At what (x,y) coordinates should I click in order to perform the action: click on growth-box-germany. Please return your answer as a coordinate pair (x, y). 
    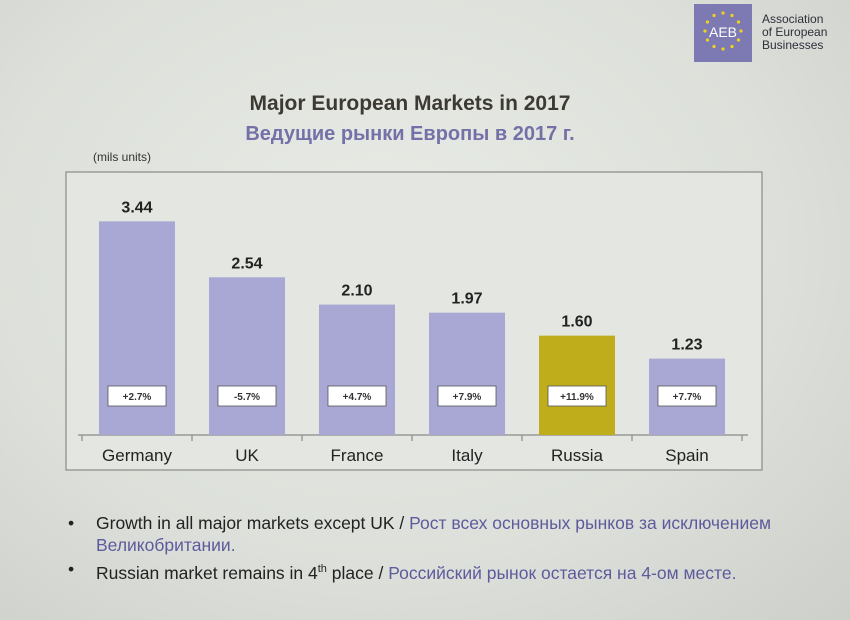
    Looking at the image, I should click on (137, 396).